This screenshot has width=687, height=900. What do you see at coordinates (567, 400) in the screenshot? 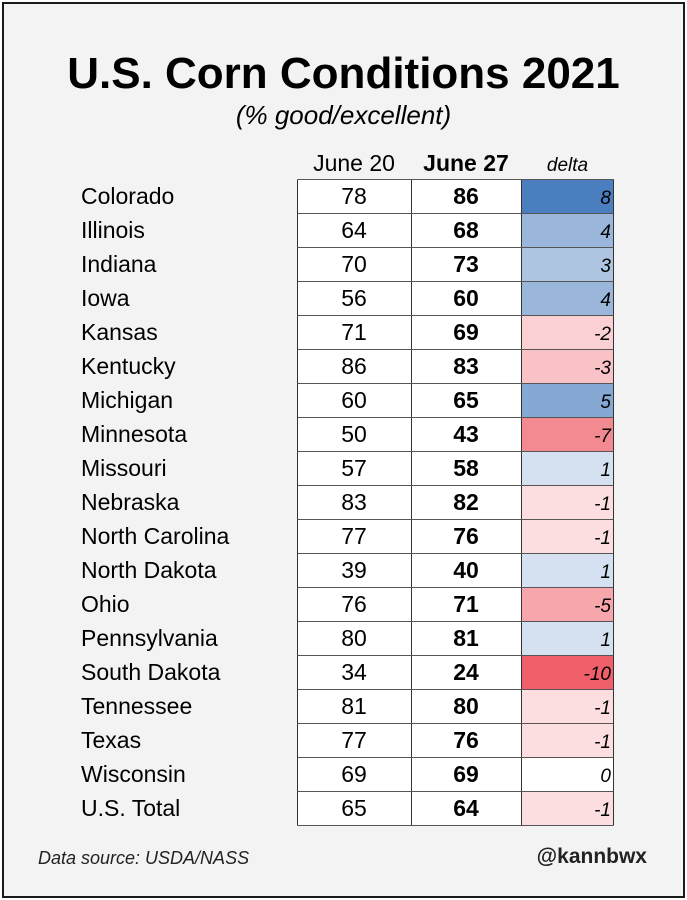
I see `cell-delta: 5` at bounding box center [567, 400].